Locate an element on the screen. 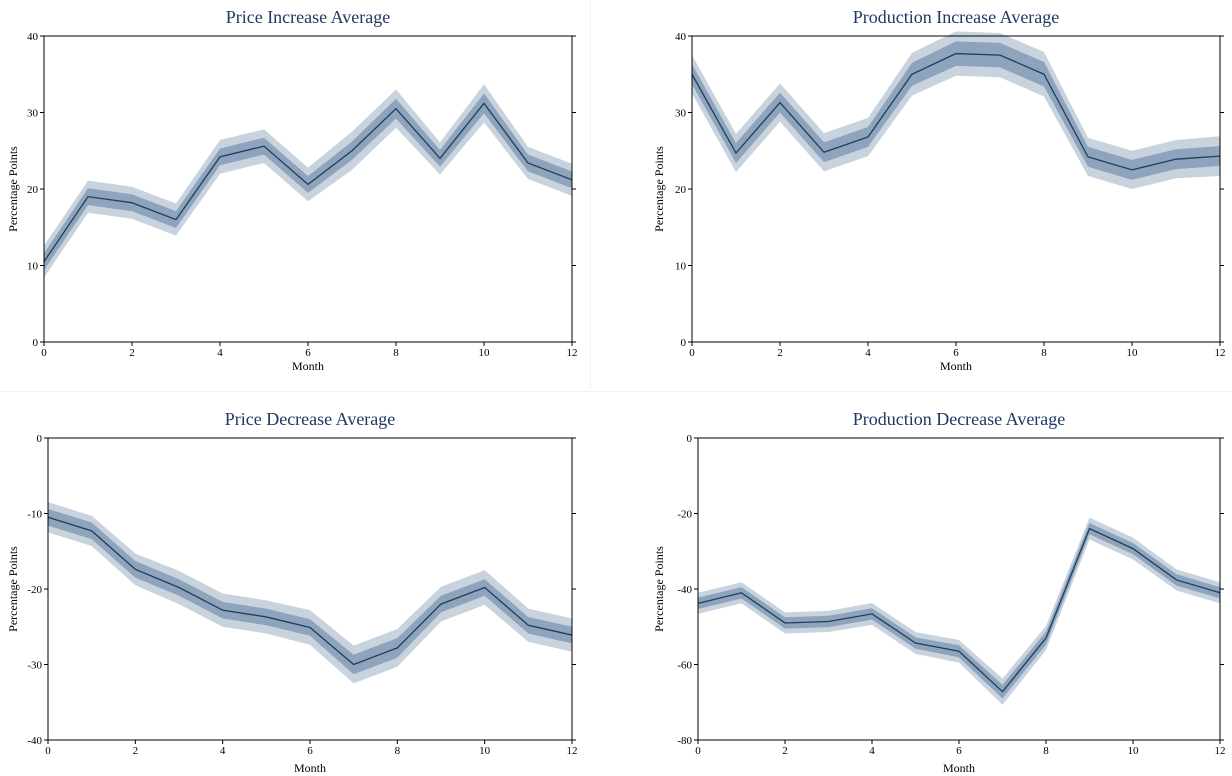 This screenshot has height=776, width=1232. y-tick-label: -60 is located at coordinates (684, 666).